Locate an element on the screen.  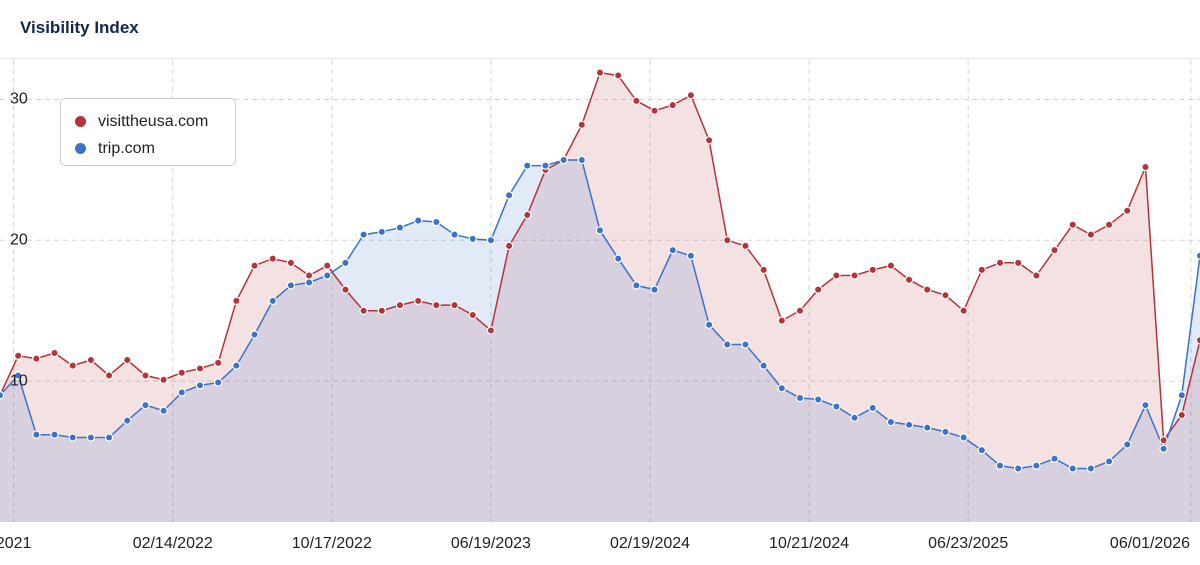
x-tick-label: 06/23/2025 is located at coordinates (968, 543).